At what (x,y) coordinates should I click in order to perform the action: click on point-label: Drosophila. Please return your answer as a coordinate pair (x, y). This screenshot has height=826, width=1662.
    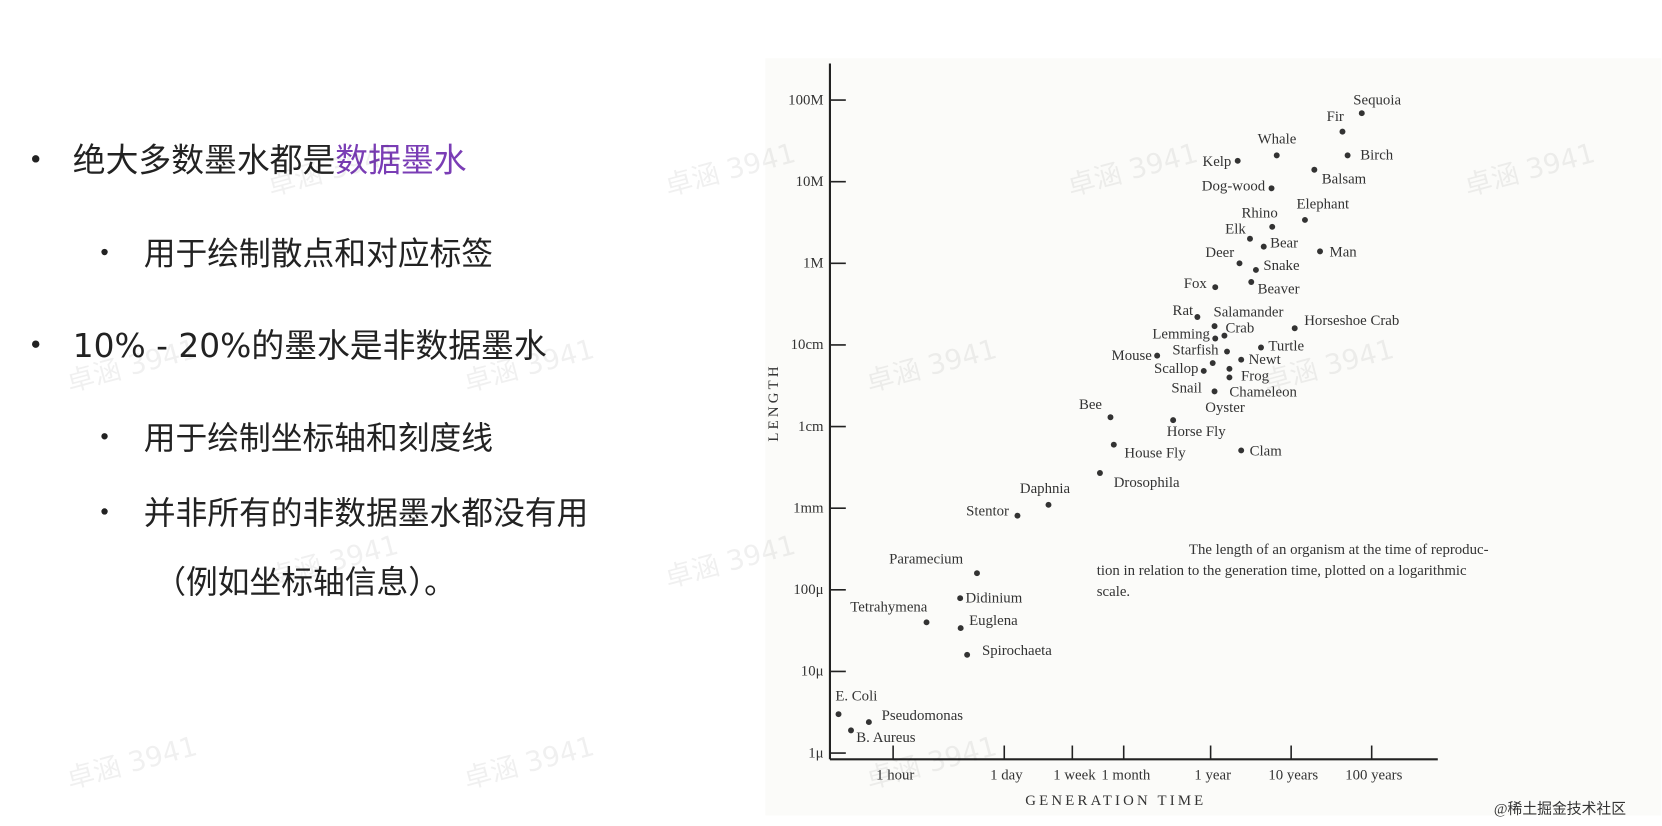
    Looking at the image, I should click on (1147, 483).